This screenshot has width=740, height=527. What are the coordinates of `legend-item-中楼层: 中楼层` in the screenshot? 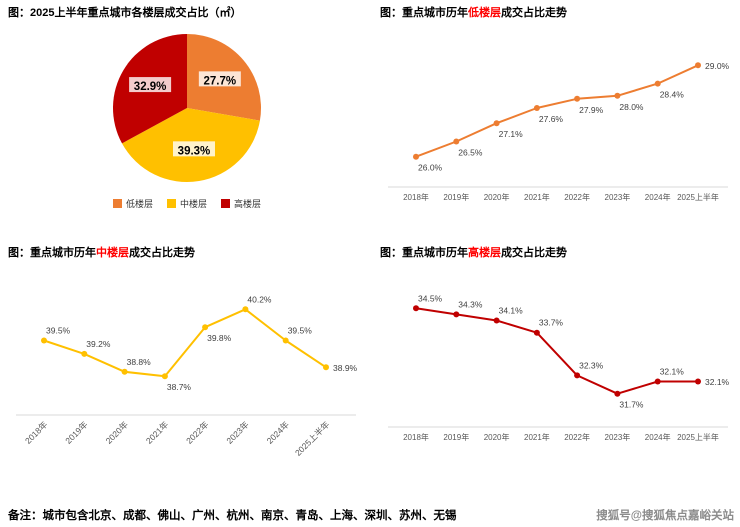 It's located at (186, 203).